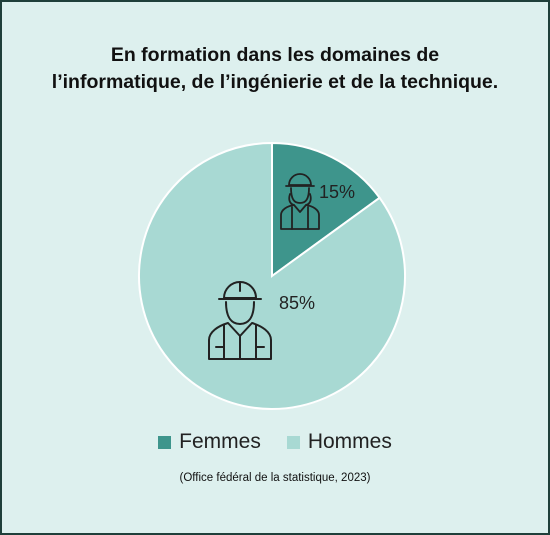  What do you see at coordinates (240, 320) in the screenshot?
I see `male-worker-icon` at bounding box center [240, 320].